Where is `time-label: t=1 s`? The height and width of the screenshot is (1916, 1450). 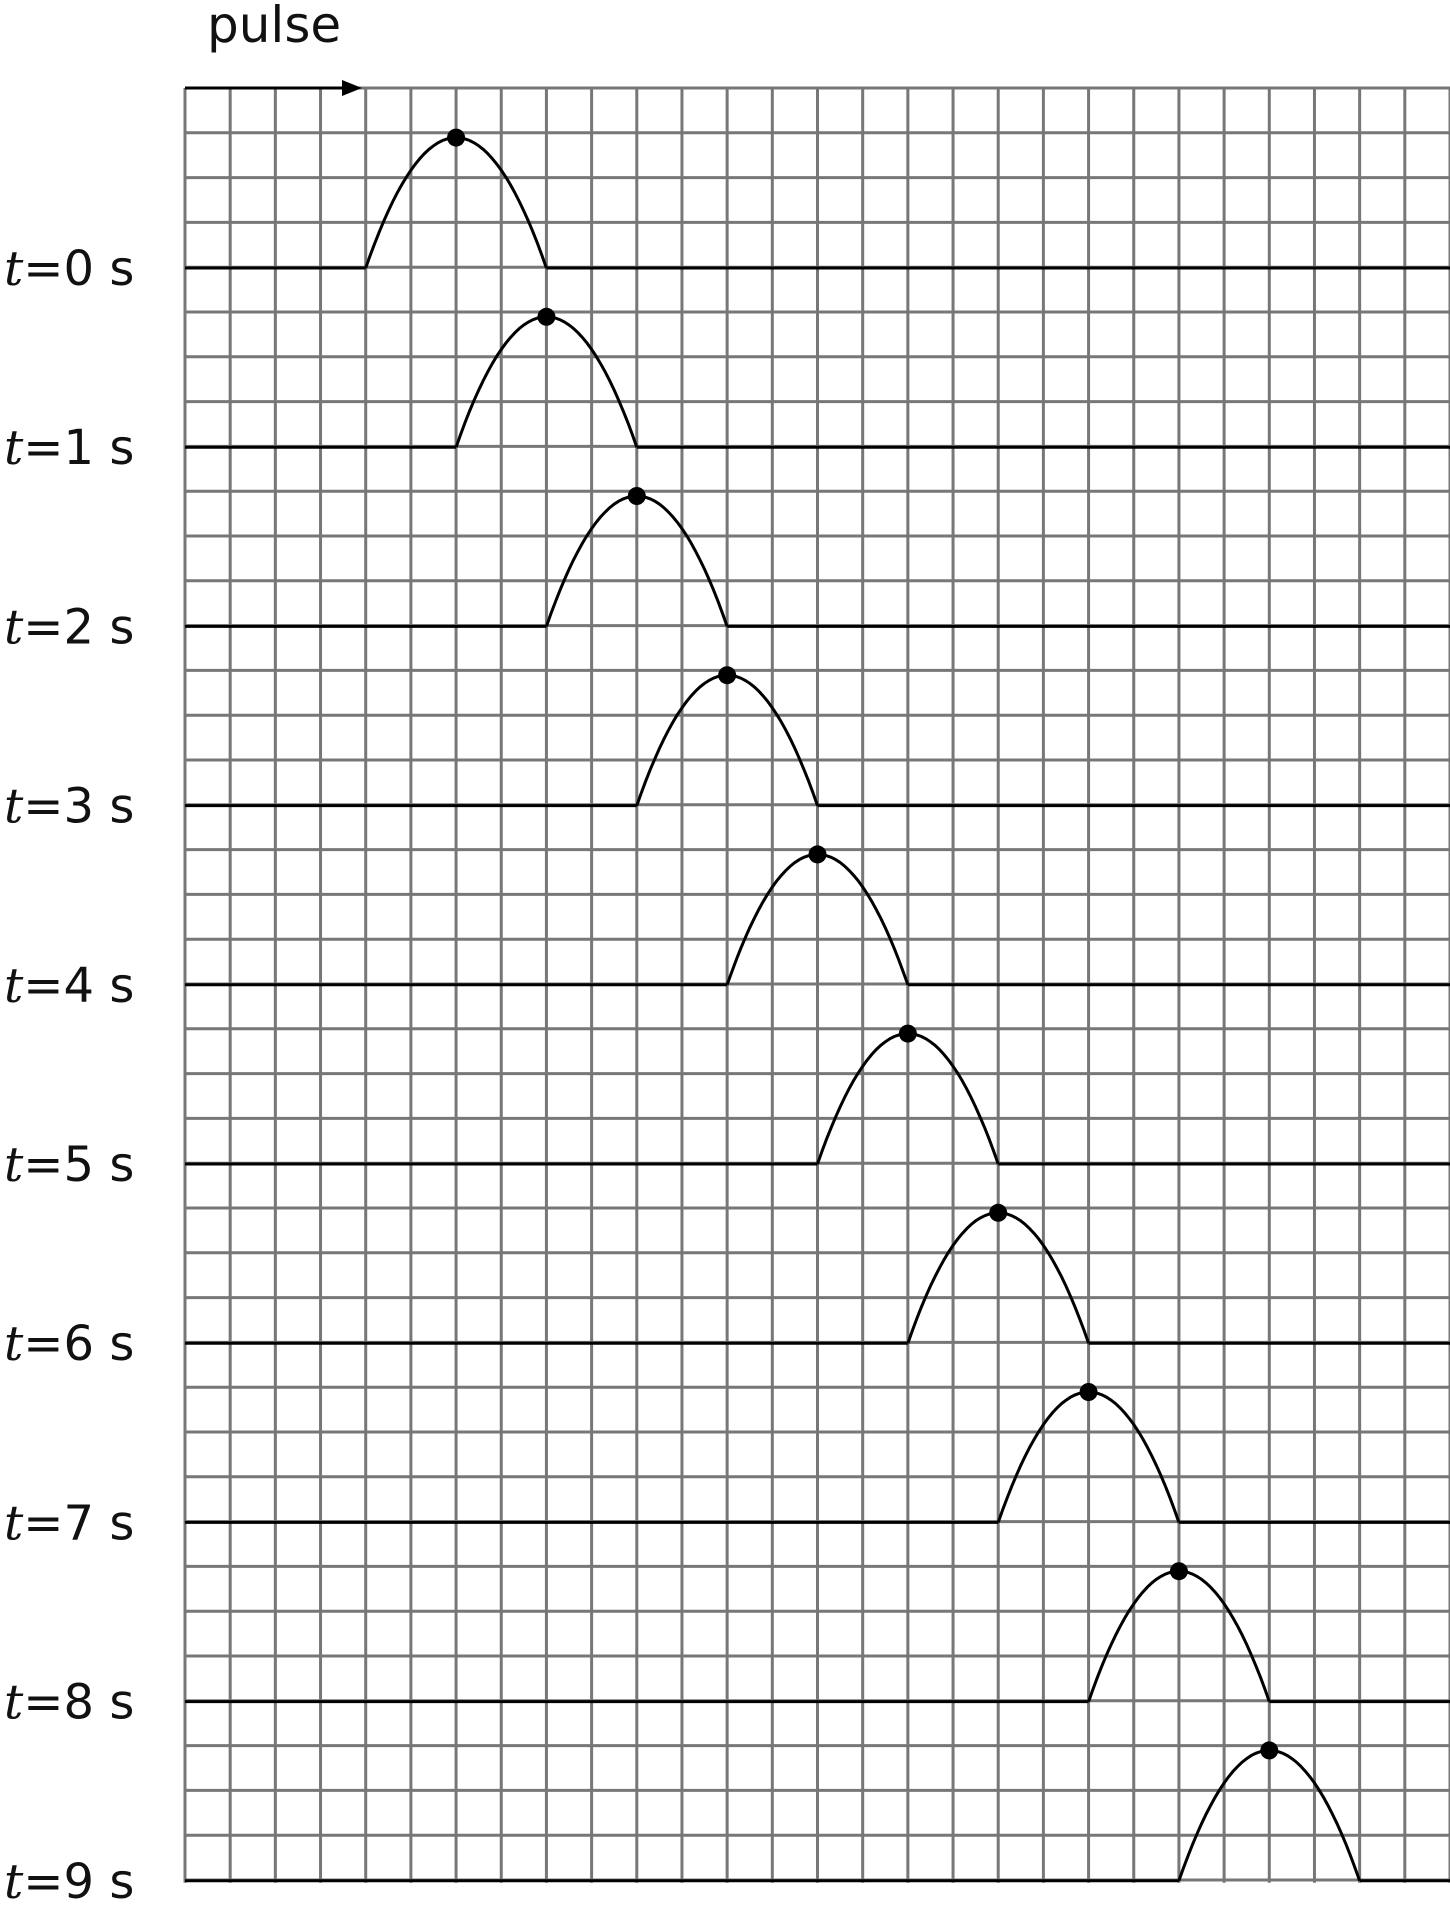 time-label: t=1 s is located at coordinates (69, 448).